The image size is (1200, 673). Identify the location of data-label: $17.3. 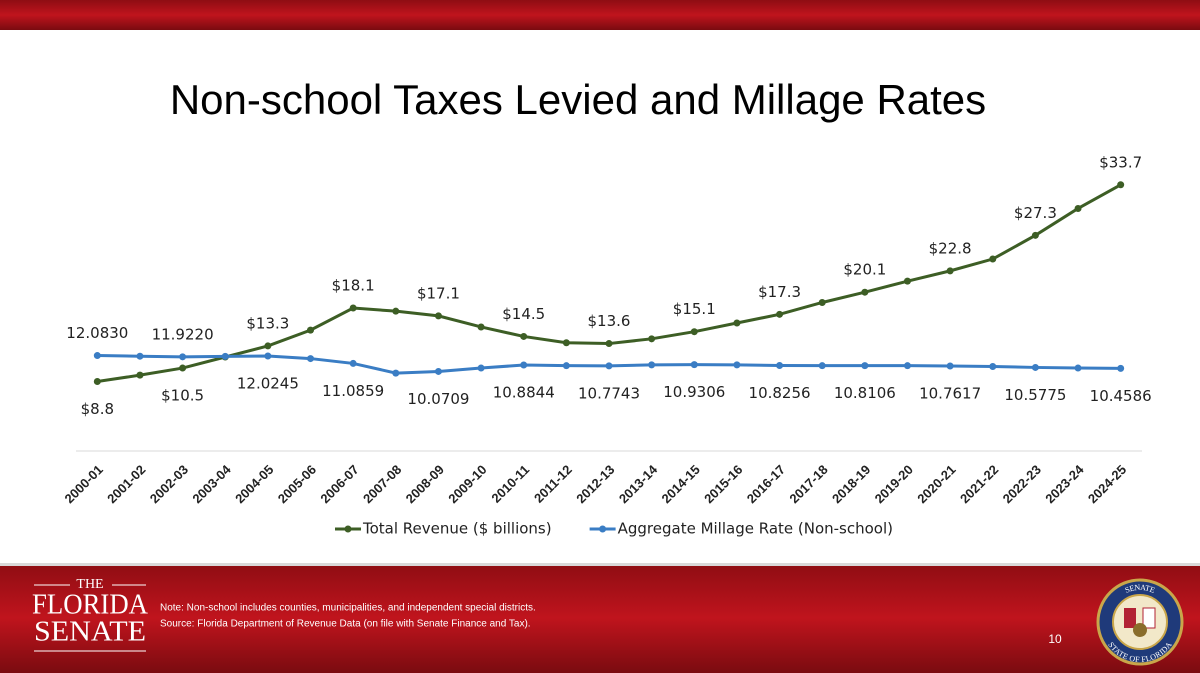
(779, 292).